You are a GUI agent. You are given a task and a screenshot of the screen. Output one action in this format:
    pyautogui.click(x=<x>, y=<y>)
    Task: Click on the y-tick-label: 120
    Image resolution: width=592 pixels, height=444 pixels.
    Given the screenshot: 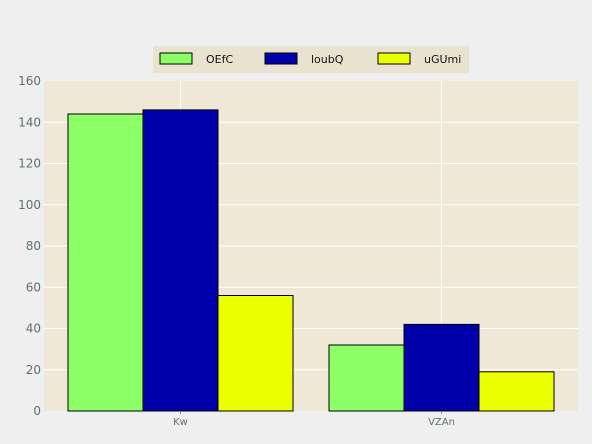 What is the action you would take?
    pyautogui.click(x=29, y=164)
    